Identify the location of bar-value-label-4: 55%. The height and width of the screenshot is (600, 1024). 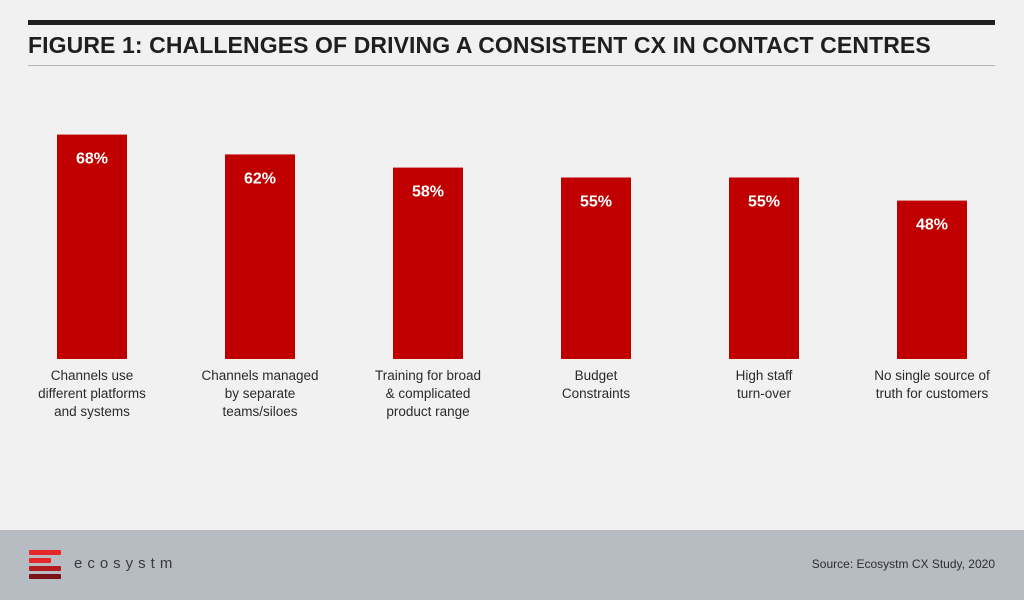
(596, 202).